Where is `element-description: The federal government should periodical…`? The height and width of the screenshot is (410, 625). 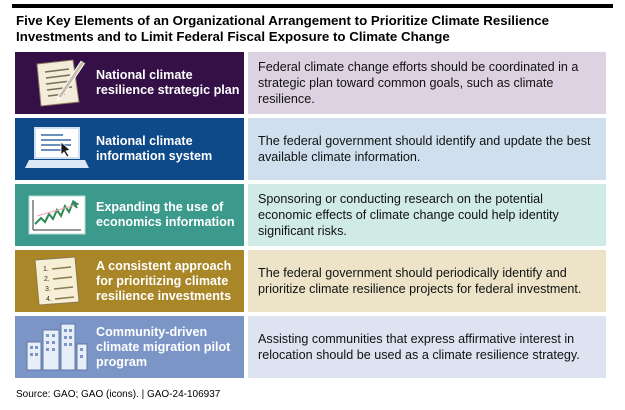
element-description: The federal government should periodical… is located at coordinates (420, 281).